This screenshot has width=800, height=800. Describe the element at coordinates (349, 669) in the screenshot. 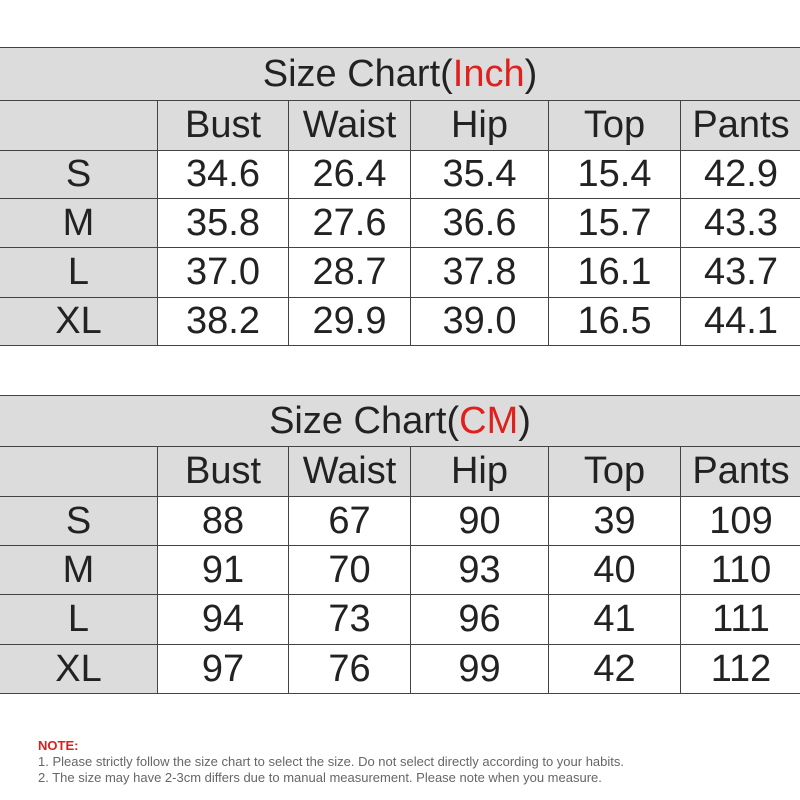

I see `size-value: 76` at that location.